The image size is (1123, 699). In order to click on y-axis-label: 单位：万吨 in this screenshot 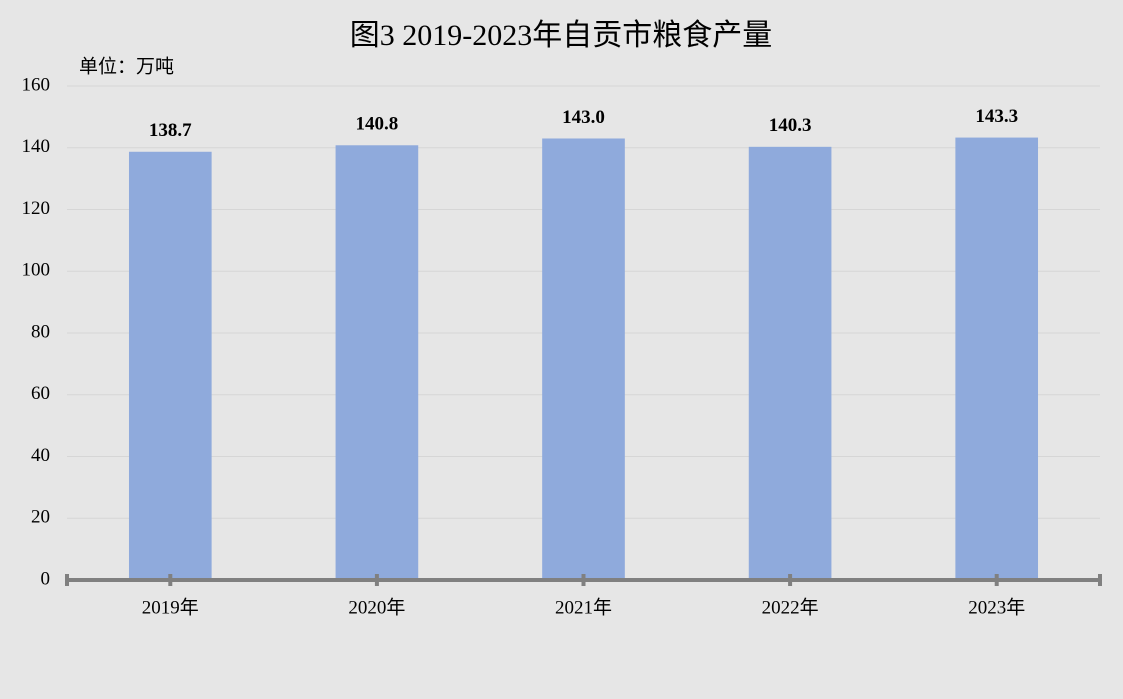, I will do `click(126, 67)`.